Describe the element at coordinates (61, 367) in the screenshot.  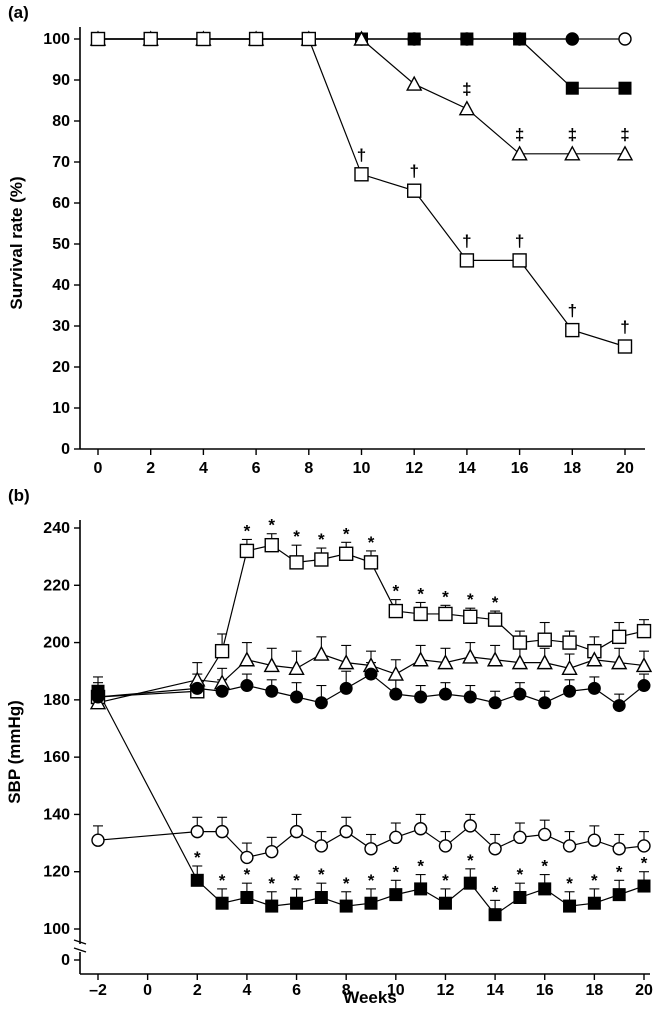
I see `panel-a-y-tick-label: 20` at that location.